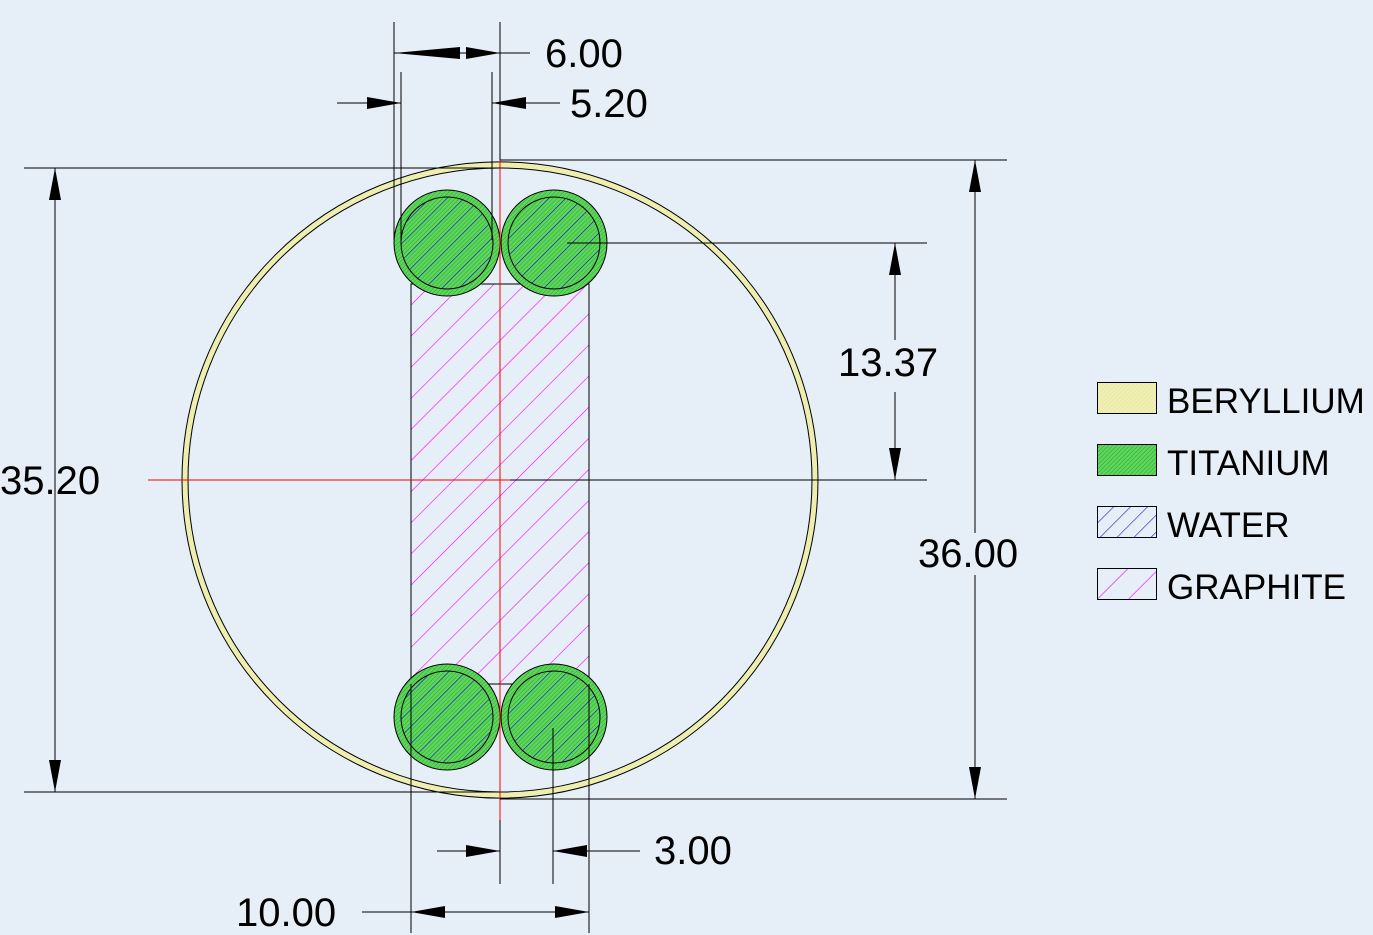  Describe the element at coordinates (584, 54) in the screenshot. I see `dimension-label-6-00: 6.00` at that location.